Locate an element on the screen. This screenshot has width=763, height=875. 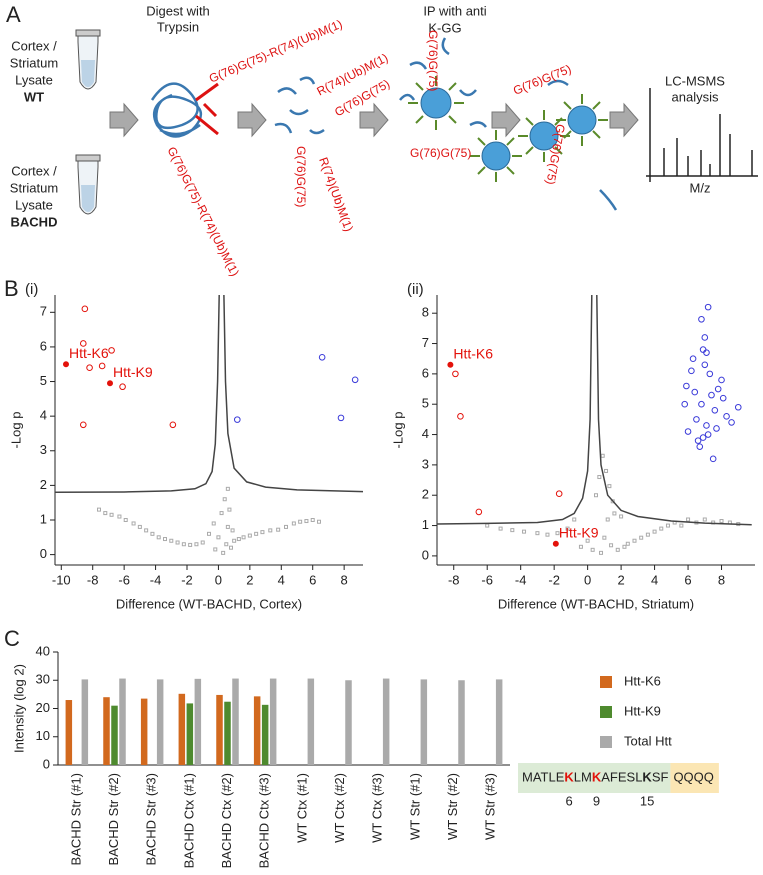
y-tick-label: 6 is located at coordinates (43, 345).